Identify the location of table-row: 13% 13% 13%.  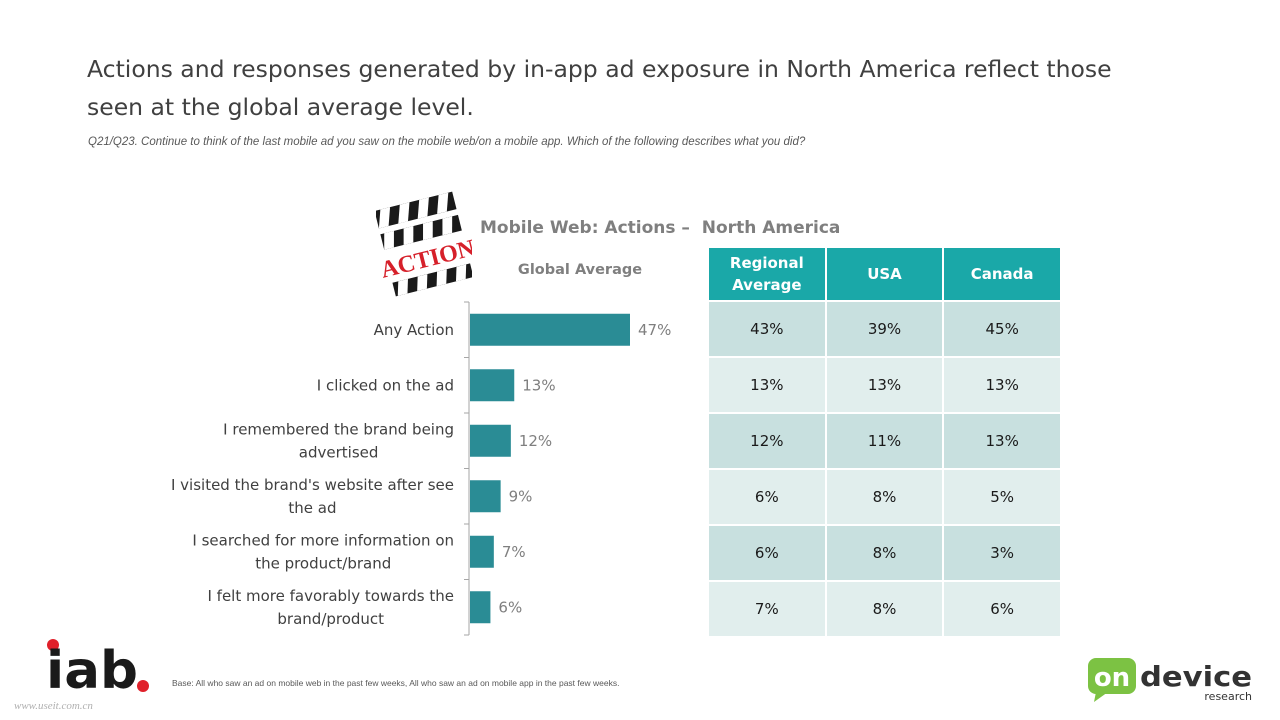
(884, 385).